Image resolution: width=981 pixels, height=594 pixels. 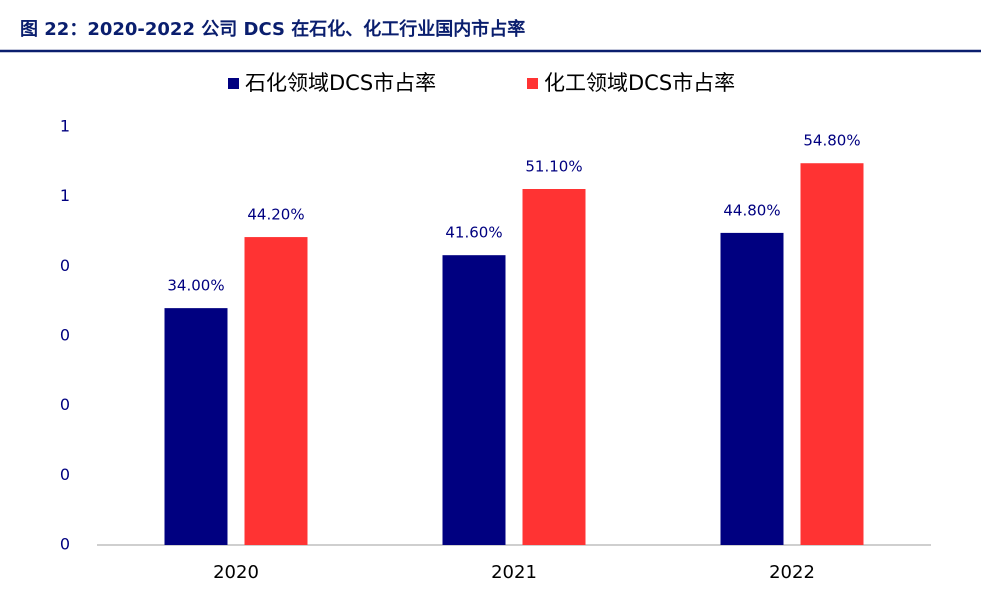 What do you see at coordinates (340, 83) in the screenshot?
I see `legend-label: 石化领域DCS市占率` at bounding box center [340, 83].